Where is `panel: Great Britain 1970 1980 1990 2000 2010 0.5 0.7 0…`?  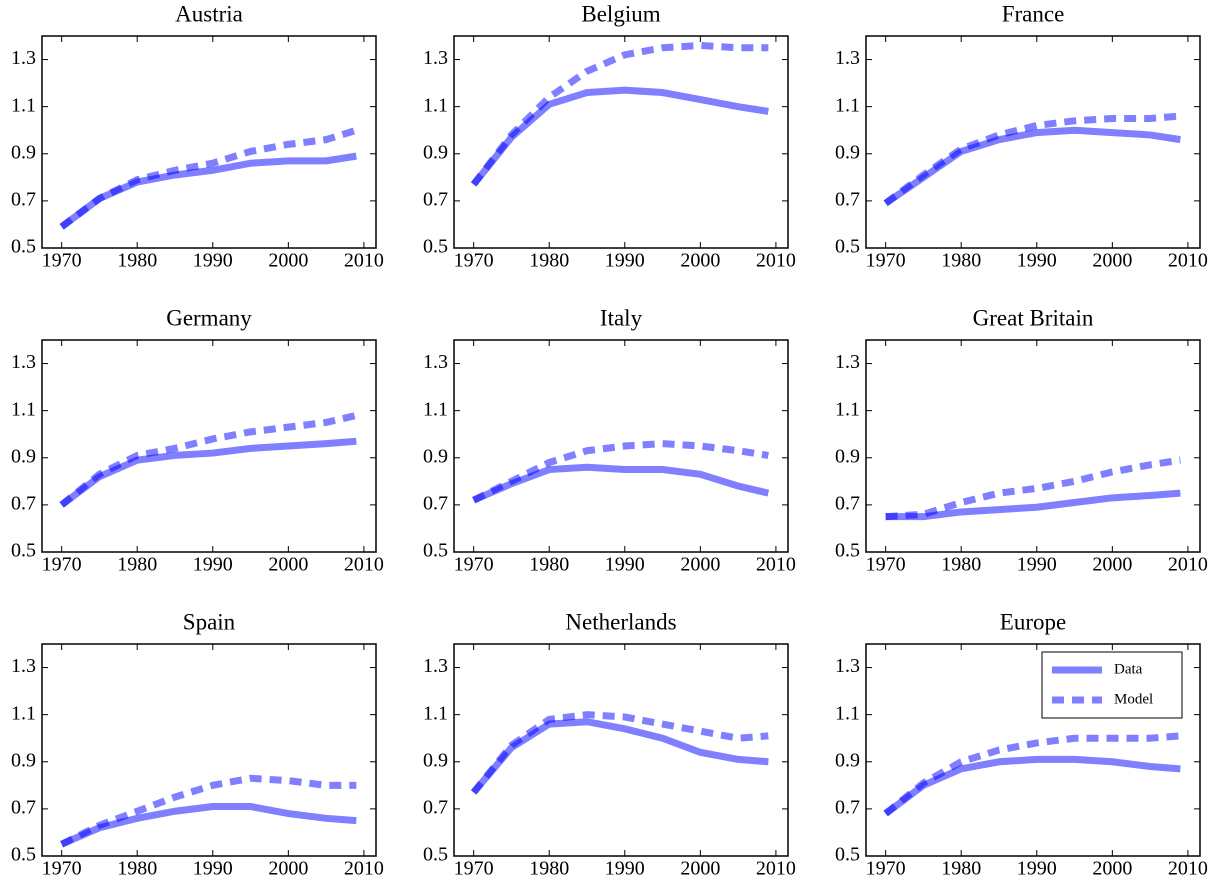 panel: Great Britain 1970 1980 1990 2000 2010 0.5 0.7 0… is located at coordinates (1021, 440).